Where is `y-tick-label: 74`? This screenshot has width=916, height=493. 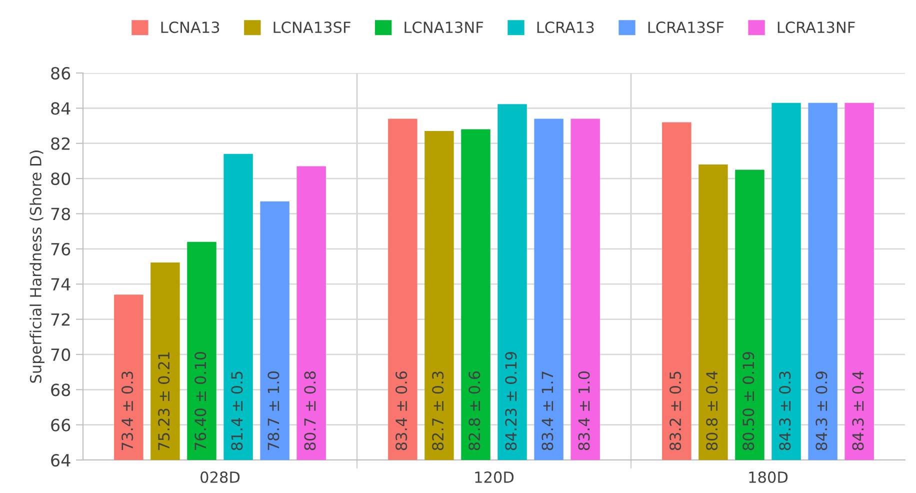
y-tick-label: 74 is located at coordinates (60, 284).